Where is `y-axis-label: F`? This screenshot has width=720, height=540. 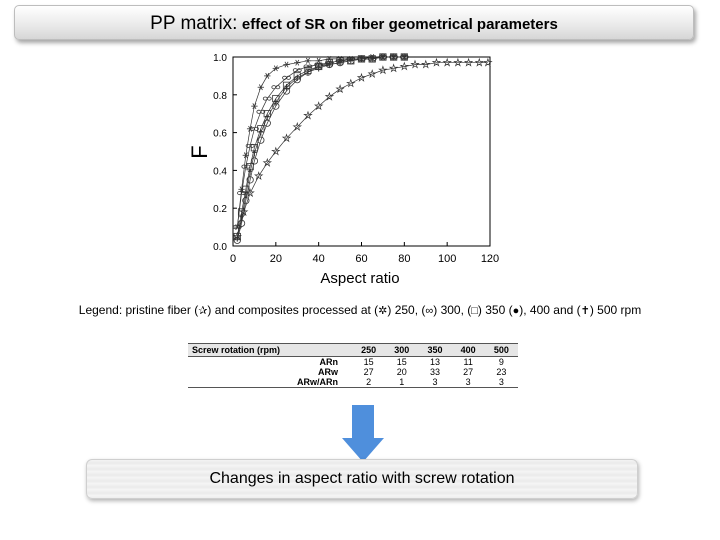 y-axis-label: F is located at coordinates (199, 151).